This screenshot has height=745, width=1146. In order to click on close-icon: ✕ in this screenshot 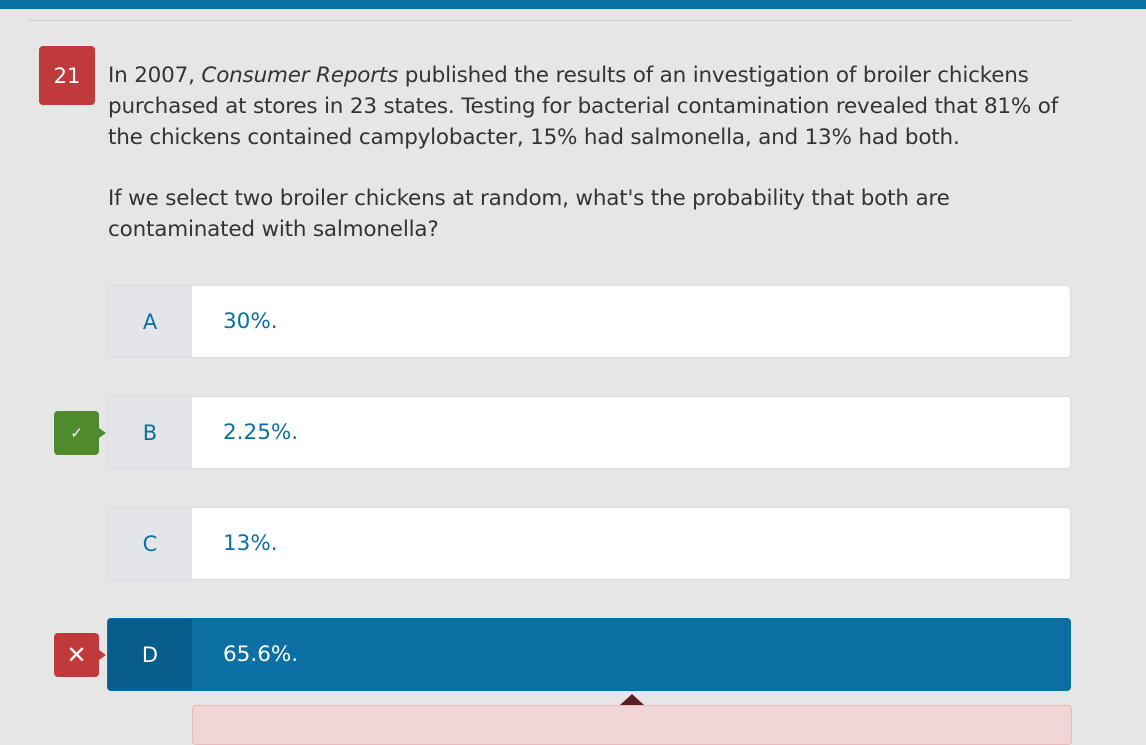, I will do `click(76, 655)`.